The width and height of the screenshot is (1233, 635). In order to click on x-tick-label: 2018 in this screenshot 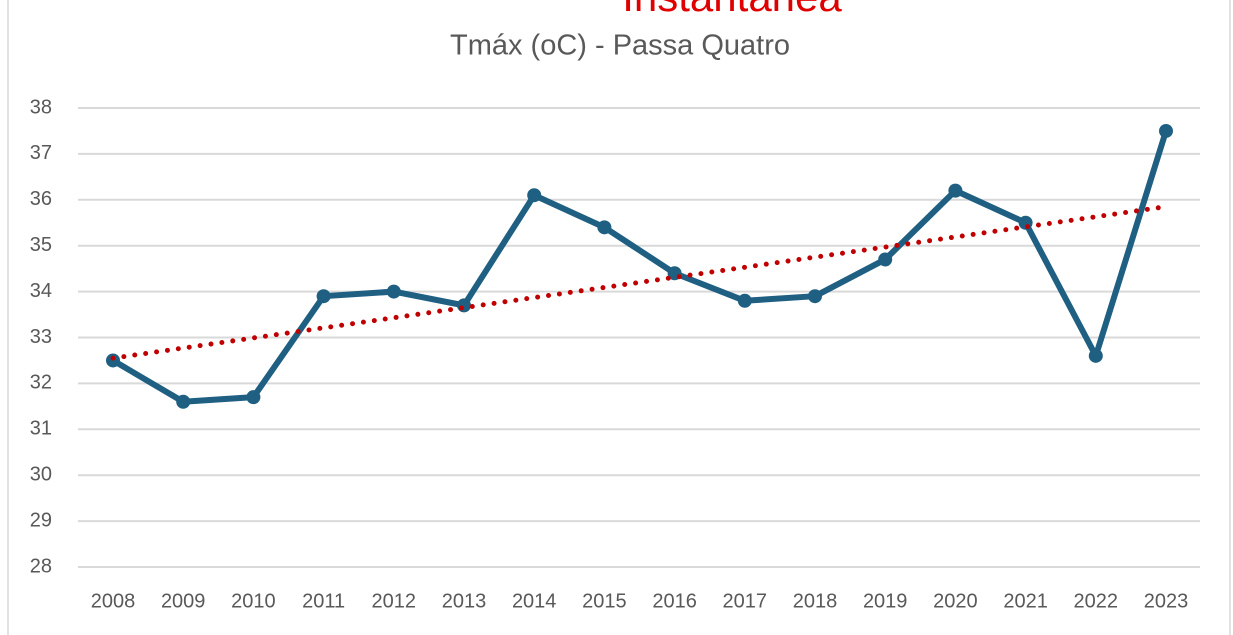, I will do `click(815, 601)`.